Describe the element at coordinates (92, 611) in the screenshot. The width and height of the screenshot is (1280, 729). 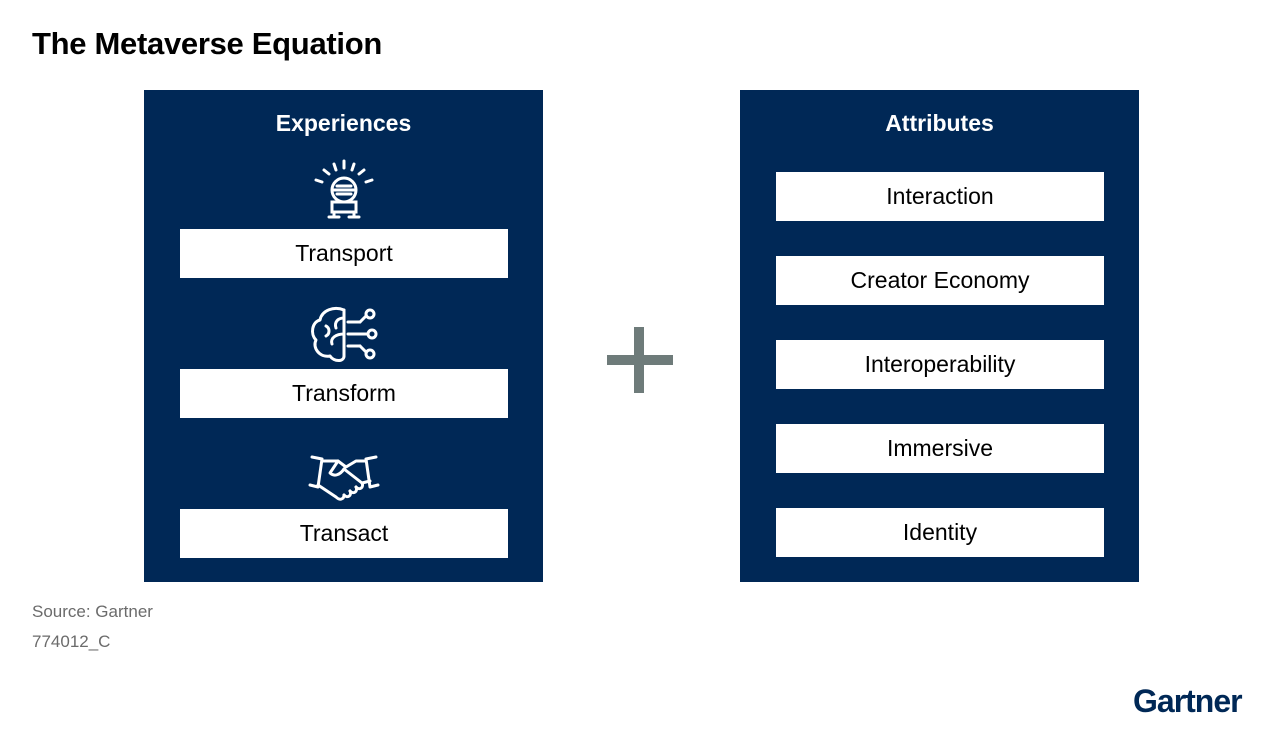
I see `source-note: Source: Gartner` at that location.